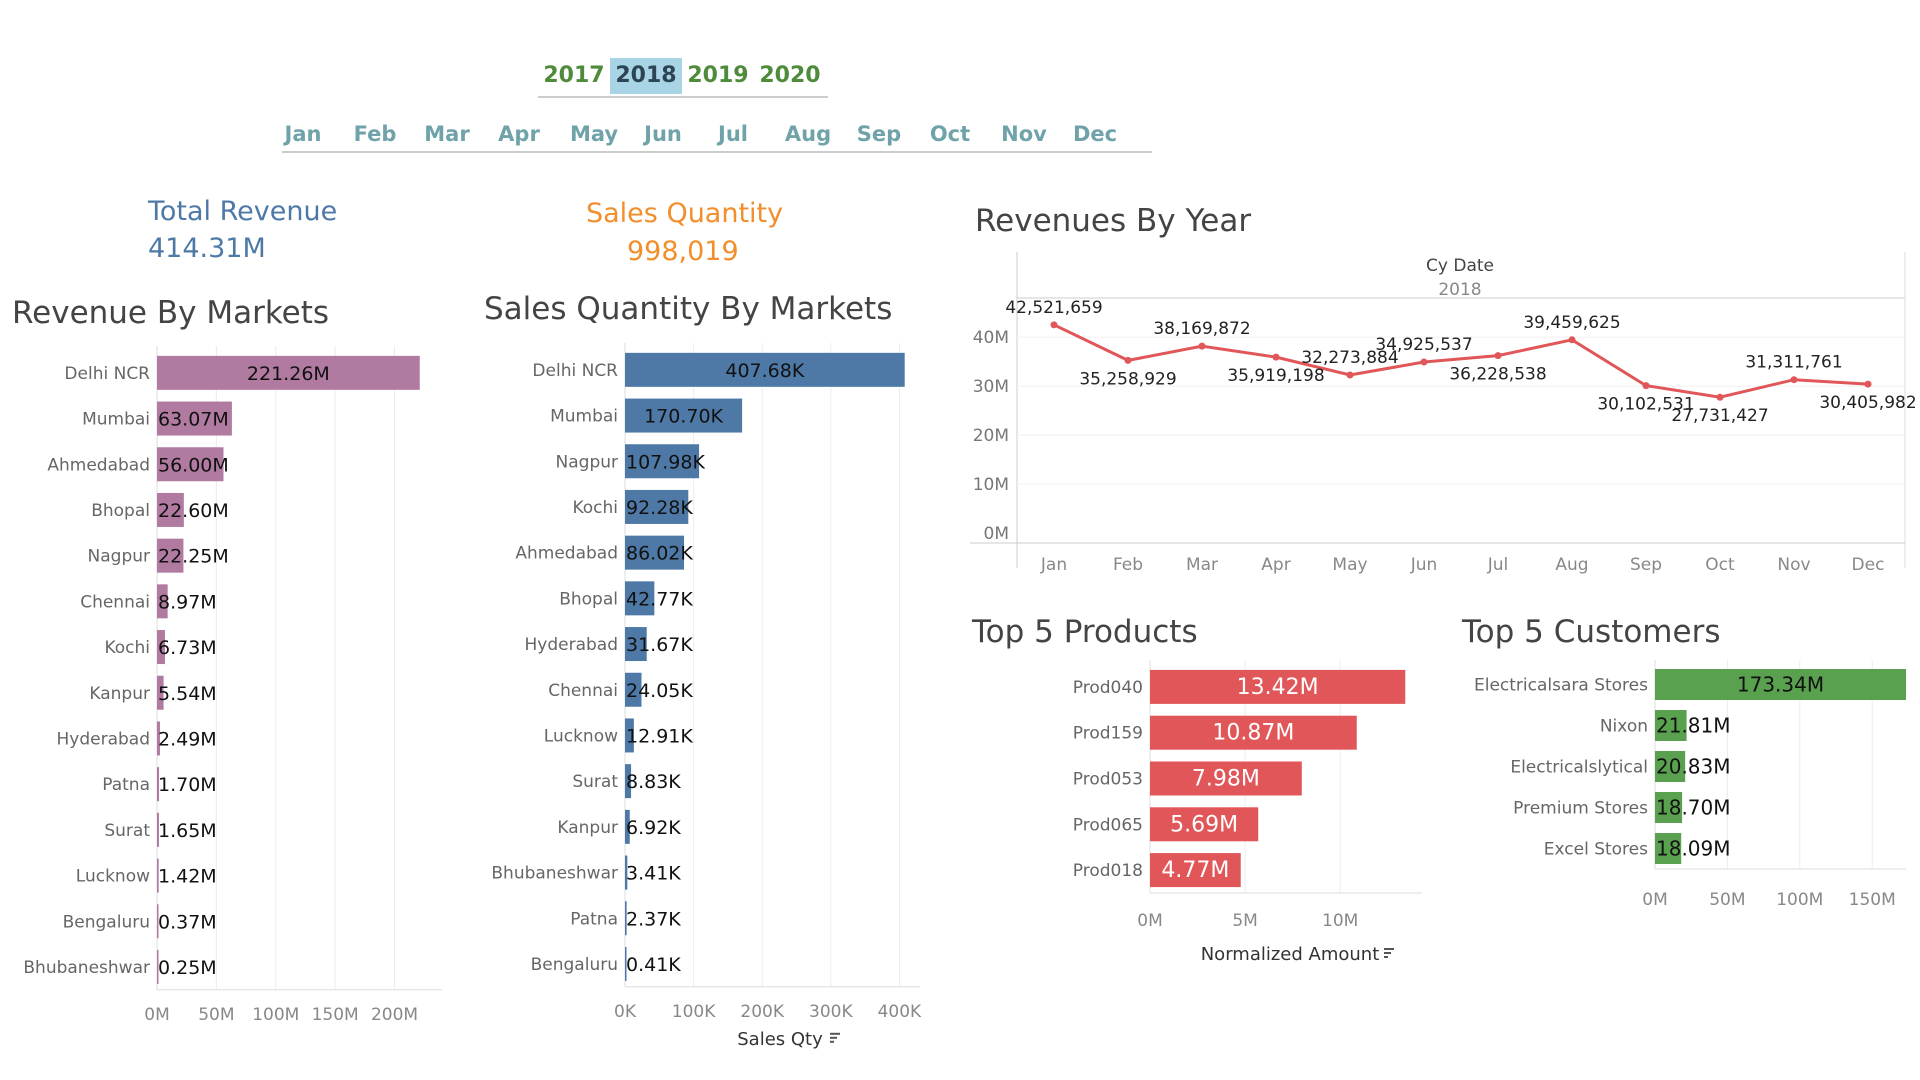 The width and height of the screenshot is (1920, 1080). I want to click on month-apr-button: Apr, so click(519, 134).